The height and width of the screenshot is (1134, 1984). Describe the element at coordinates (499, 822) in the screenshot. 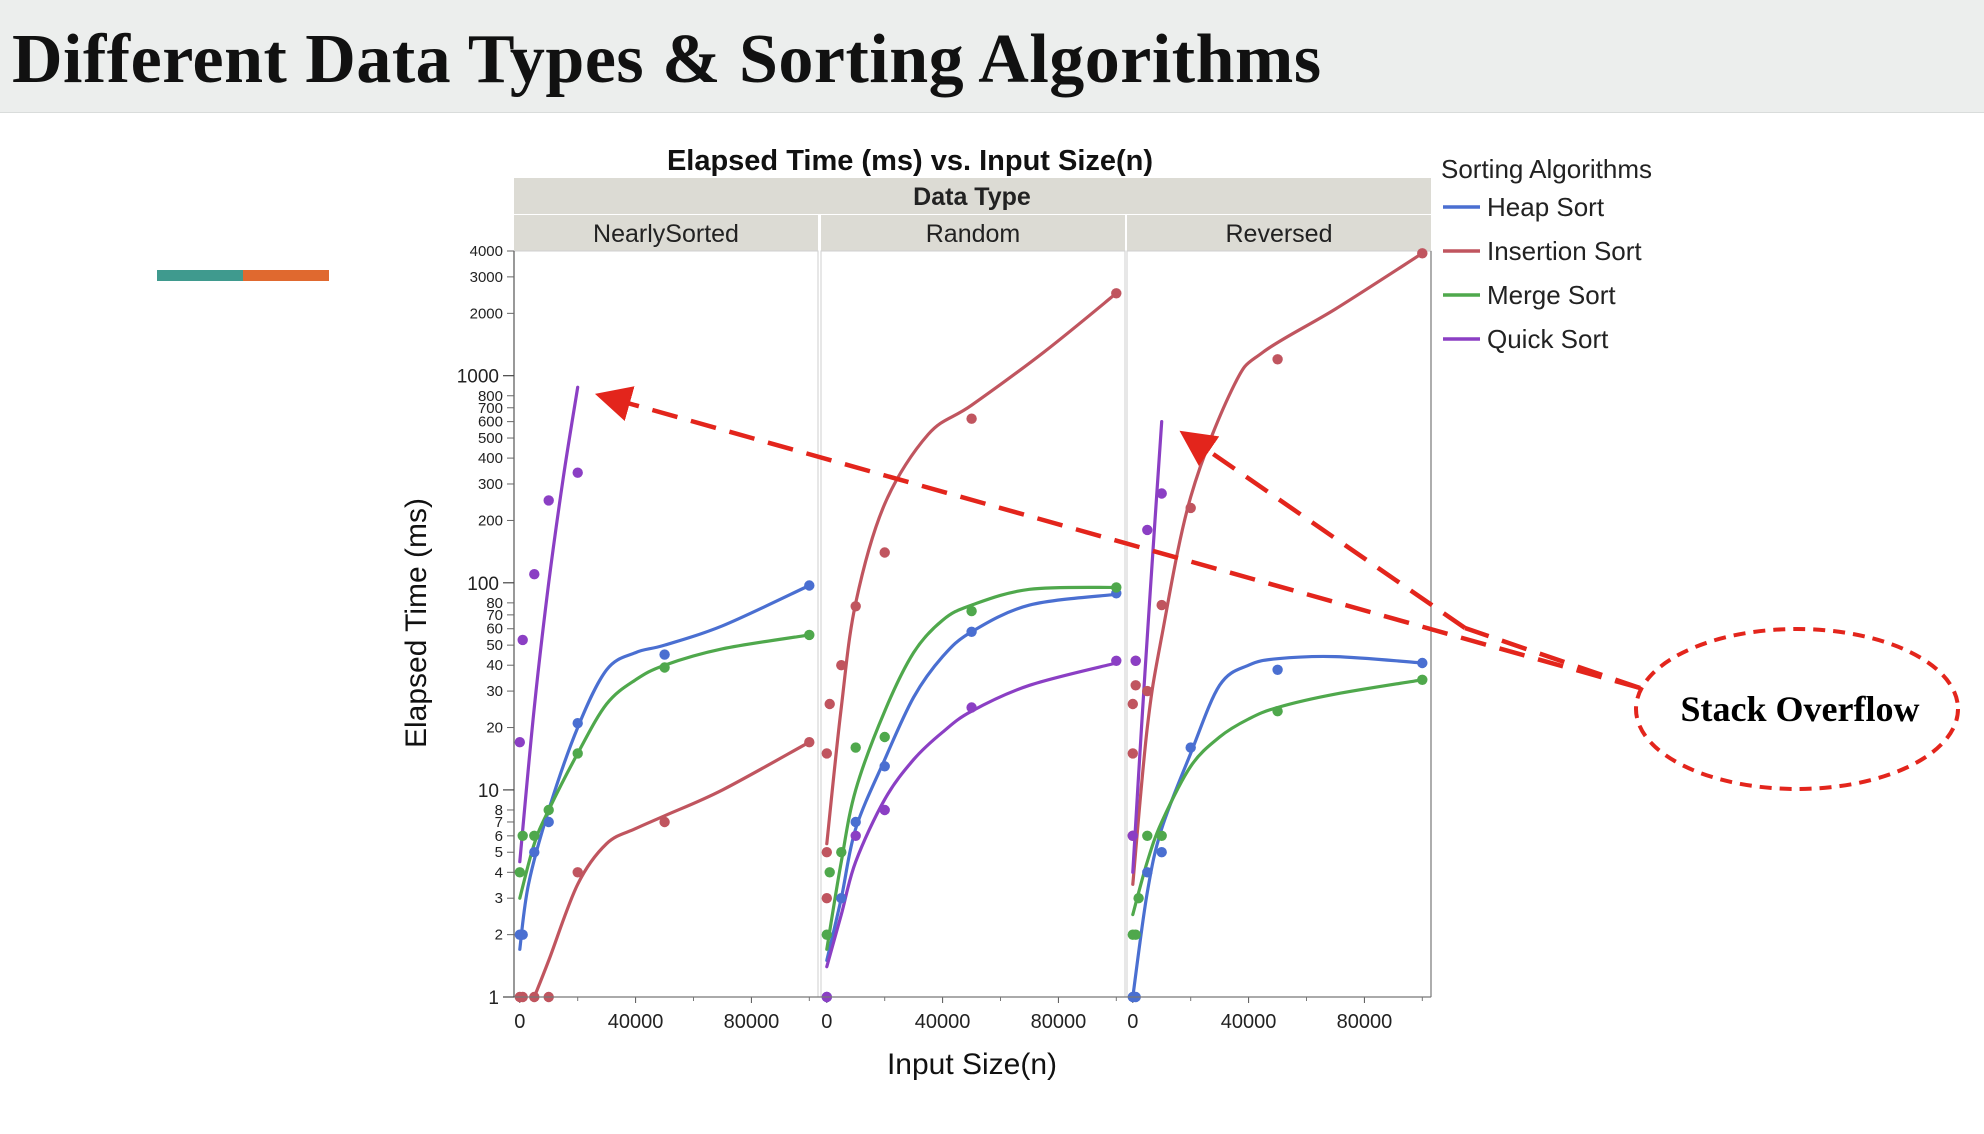

I see `y-tick-label: 7` at that location.